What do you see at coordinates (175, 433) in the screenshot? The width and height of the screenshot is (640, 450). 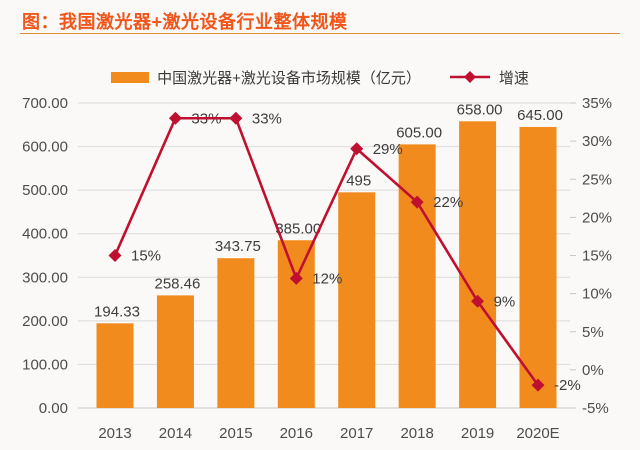 I see `x-axis-label: 2014` at bounding box center [175, 433].